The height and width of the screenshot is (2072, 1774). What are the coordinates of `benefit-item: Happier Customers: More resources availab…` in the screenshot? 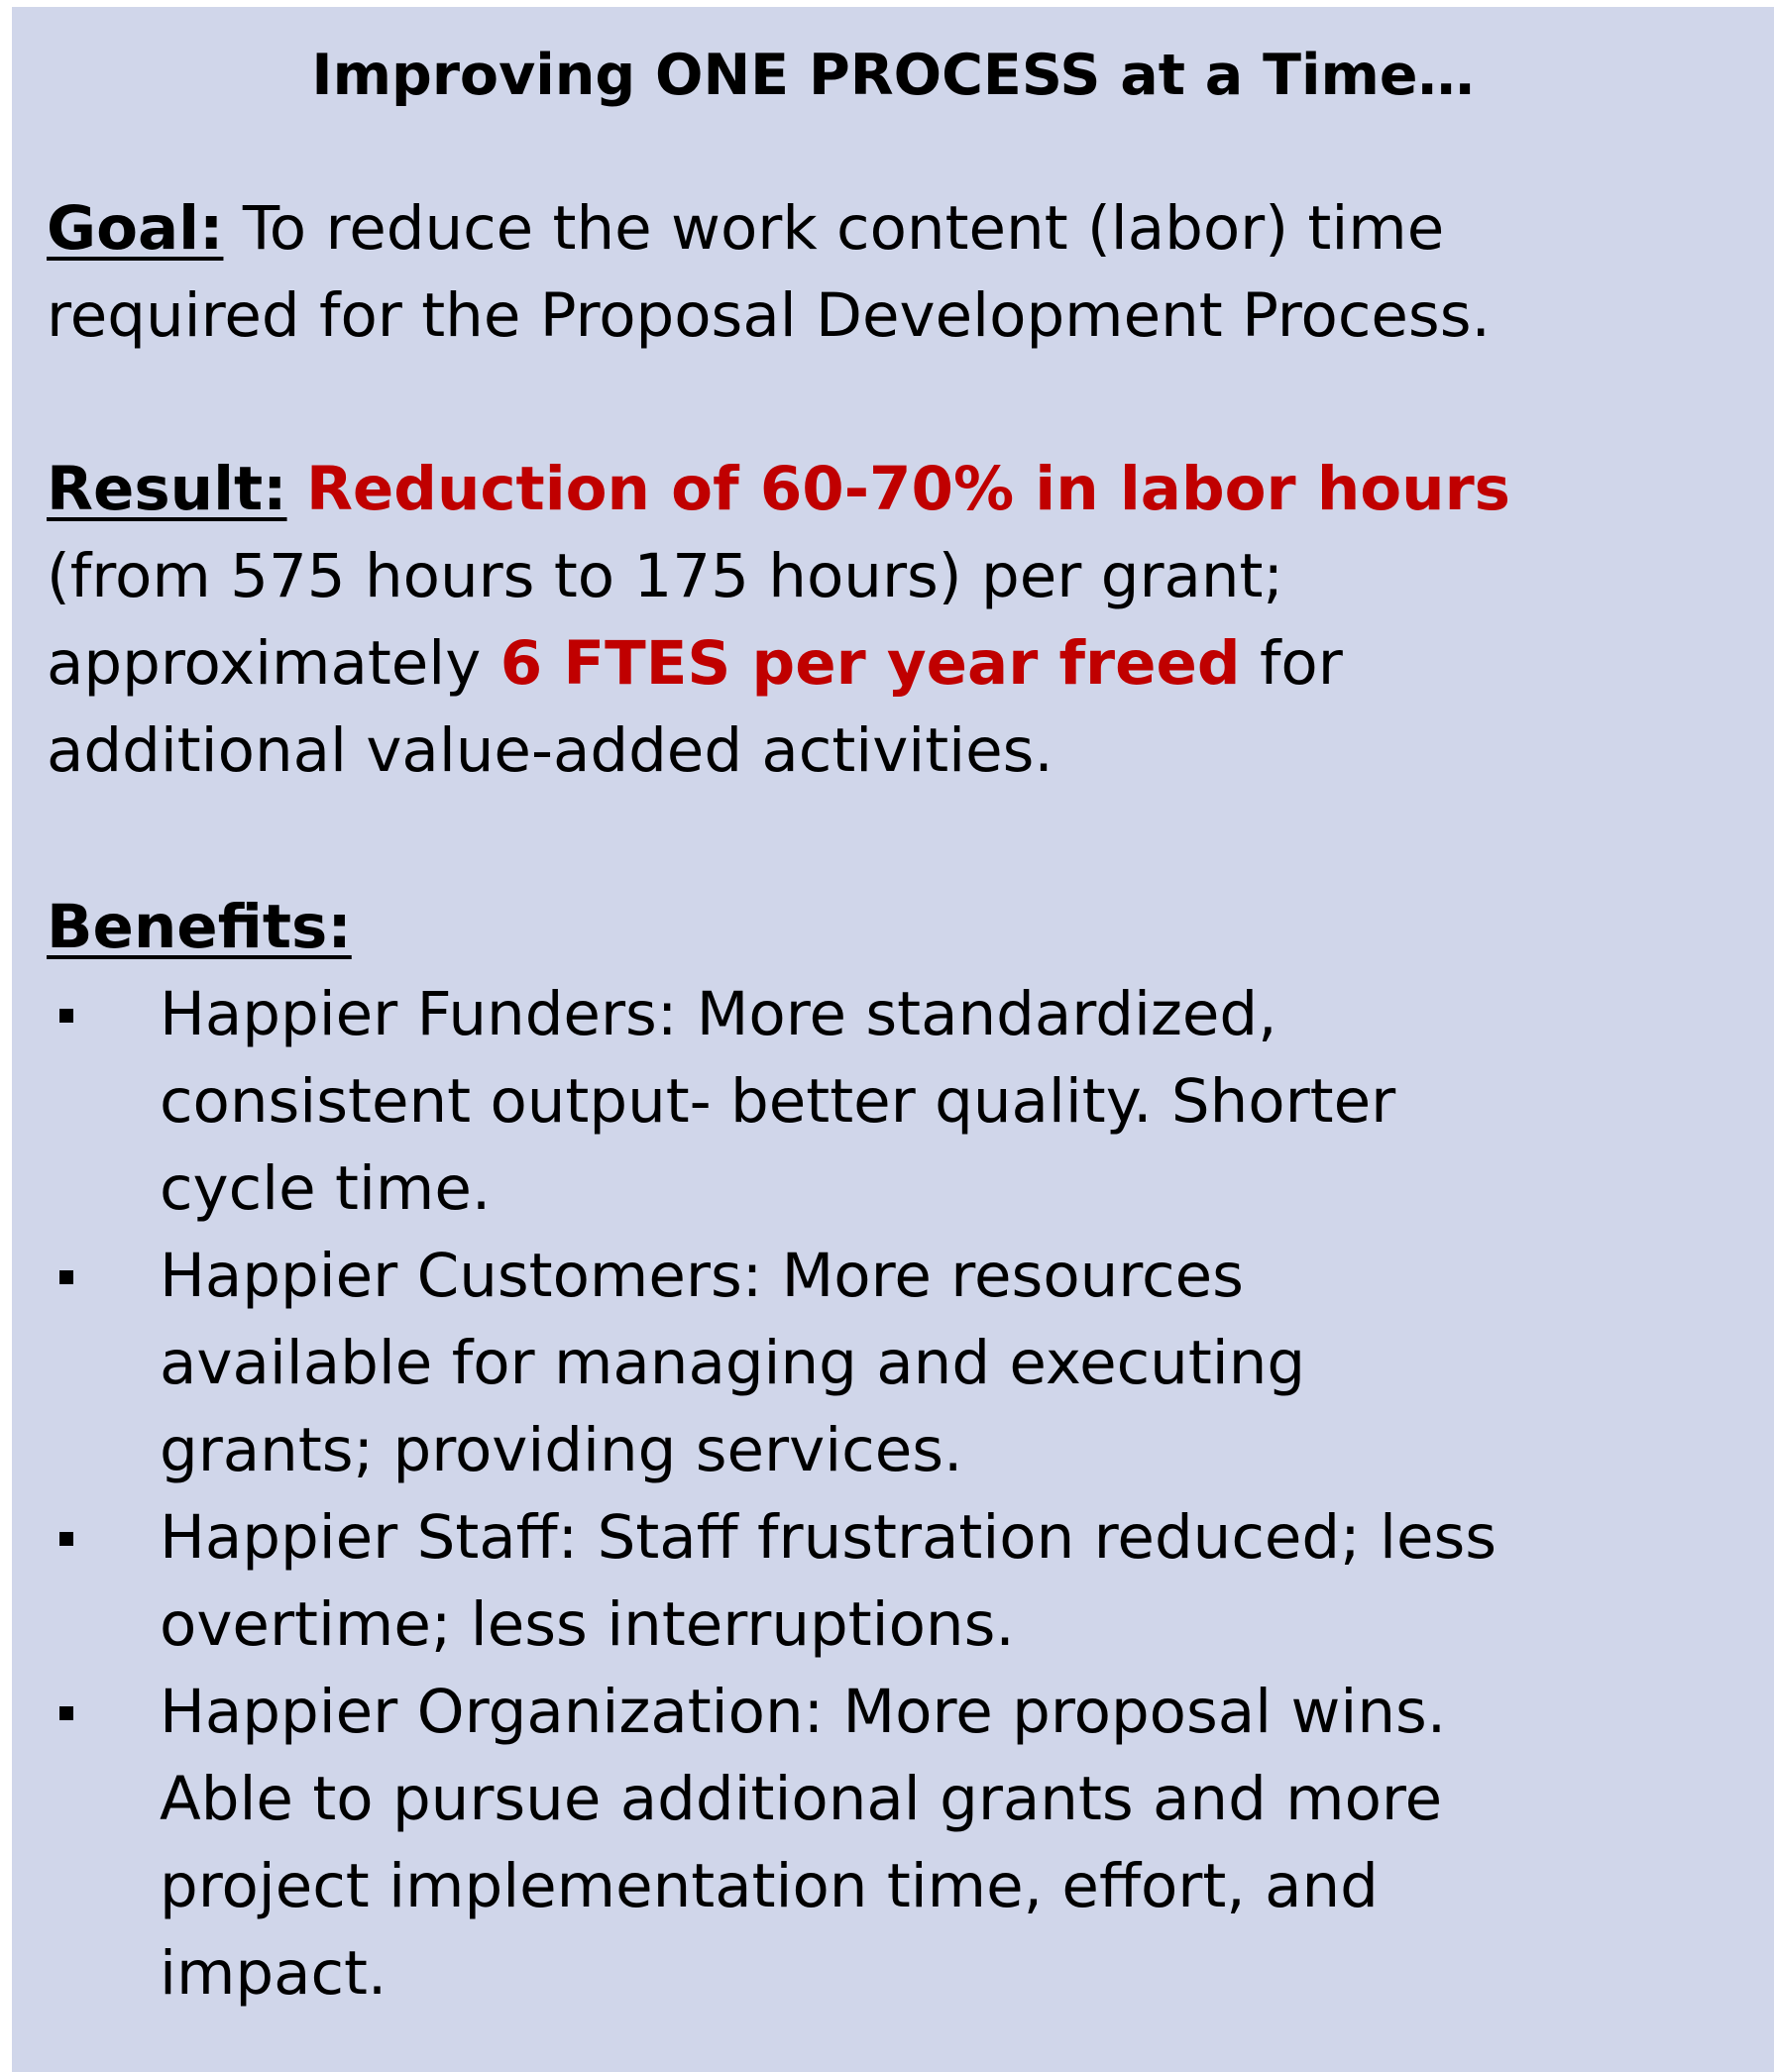 It's located at (772, 1363).